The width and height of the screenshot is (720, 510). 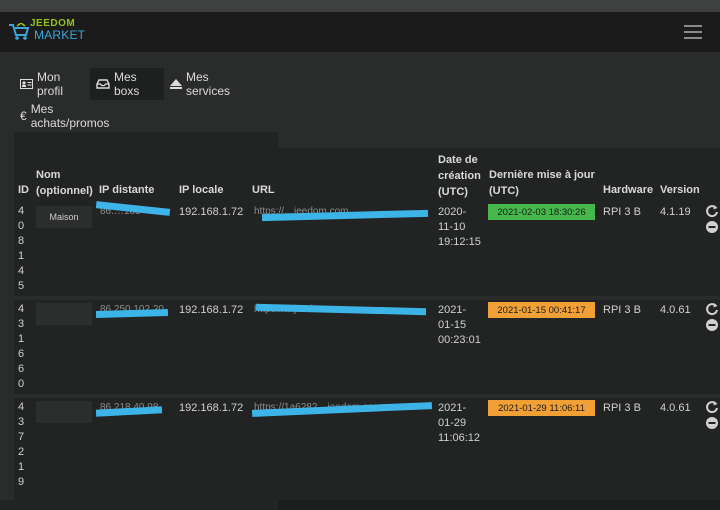 I want to click on header-ip-local: IP locale, so click(x=201, y=190).